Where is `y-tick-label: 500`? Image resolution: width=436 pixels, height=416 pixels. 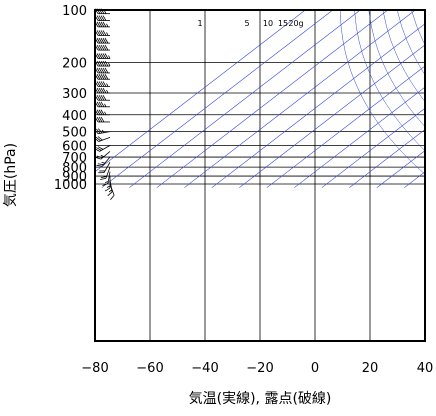 y-tick-label: 500 is located at coordinates (74, 133).